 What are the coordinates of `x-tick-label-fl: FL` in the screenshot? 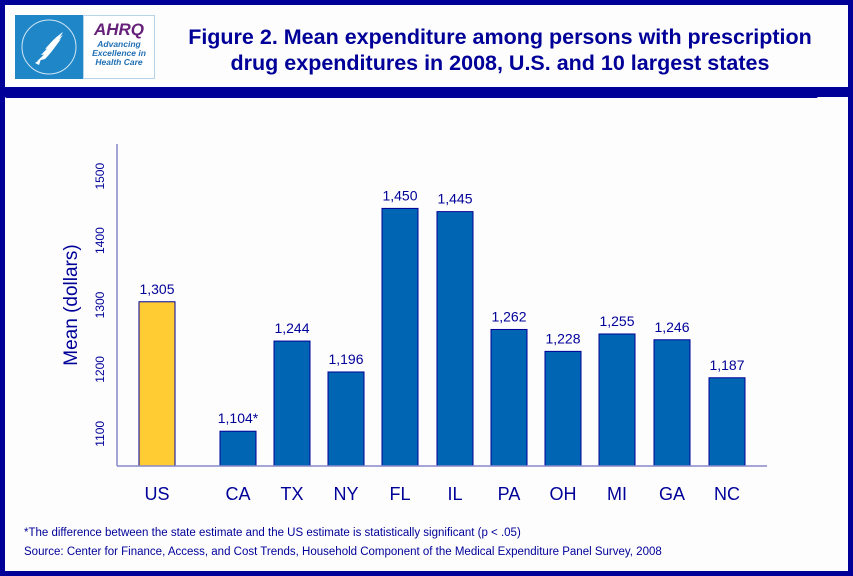 It's located at (399, 494).